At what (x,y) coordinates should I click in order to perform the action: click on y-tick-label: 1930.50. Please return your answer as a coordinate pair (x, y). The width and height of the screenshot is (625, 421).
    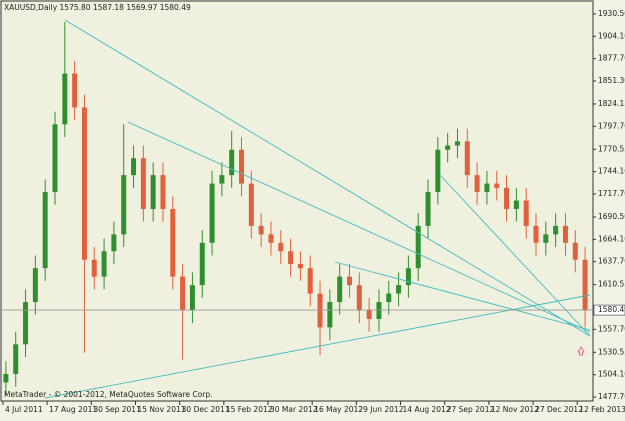
    Looking at the image, I should click on (611, 13).